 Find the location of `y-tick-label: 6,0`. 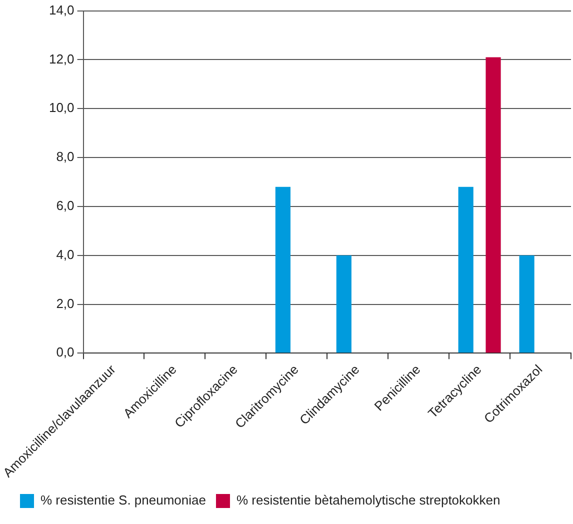

y-tick-label: 6,0 is located at coordinates (65, 206).